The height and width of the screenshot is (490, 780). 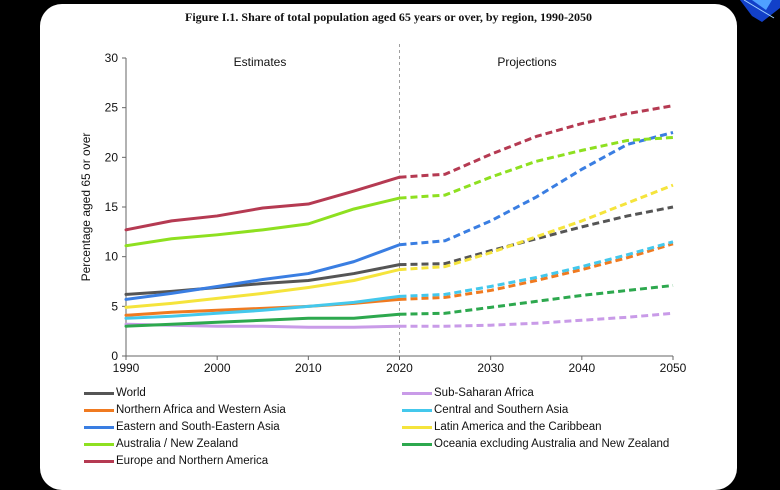 I want to click on annotation-projections: Projections, so click(x=526, y=62).